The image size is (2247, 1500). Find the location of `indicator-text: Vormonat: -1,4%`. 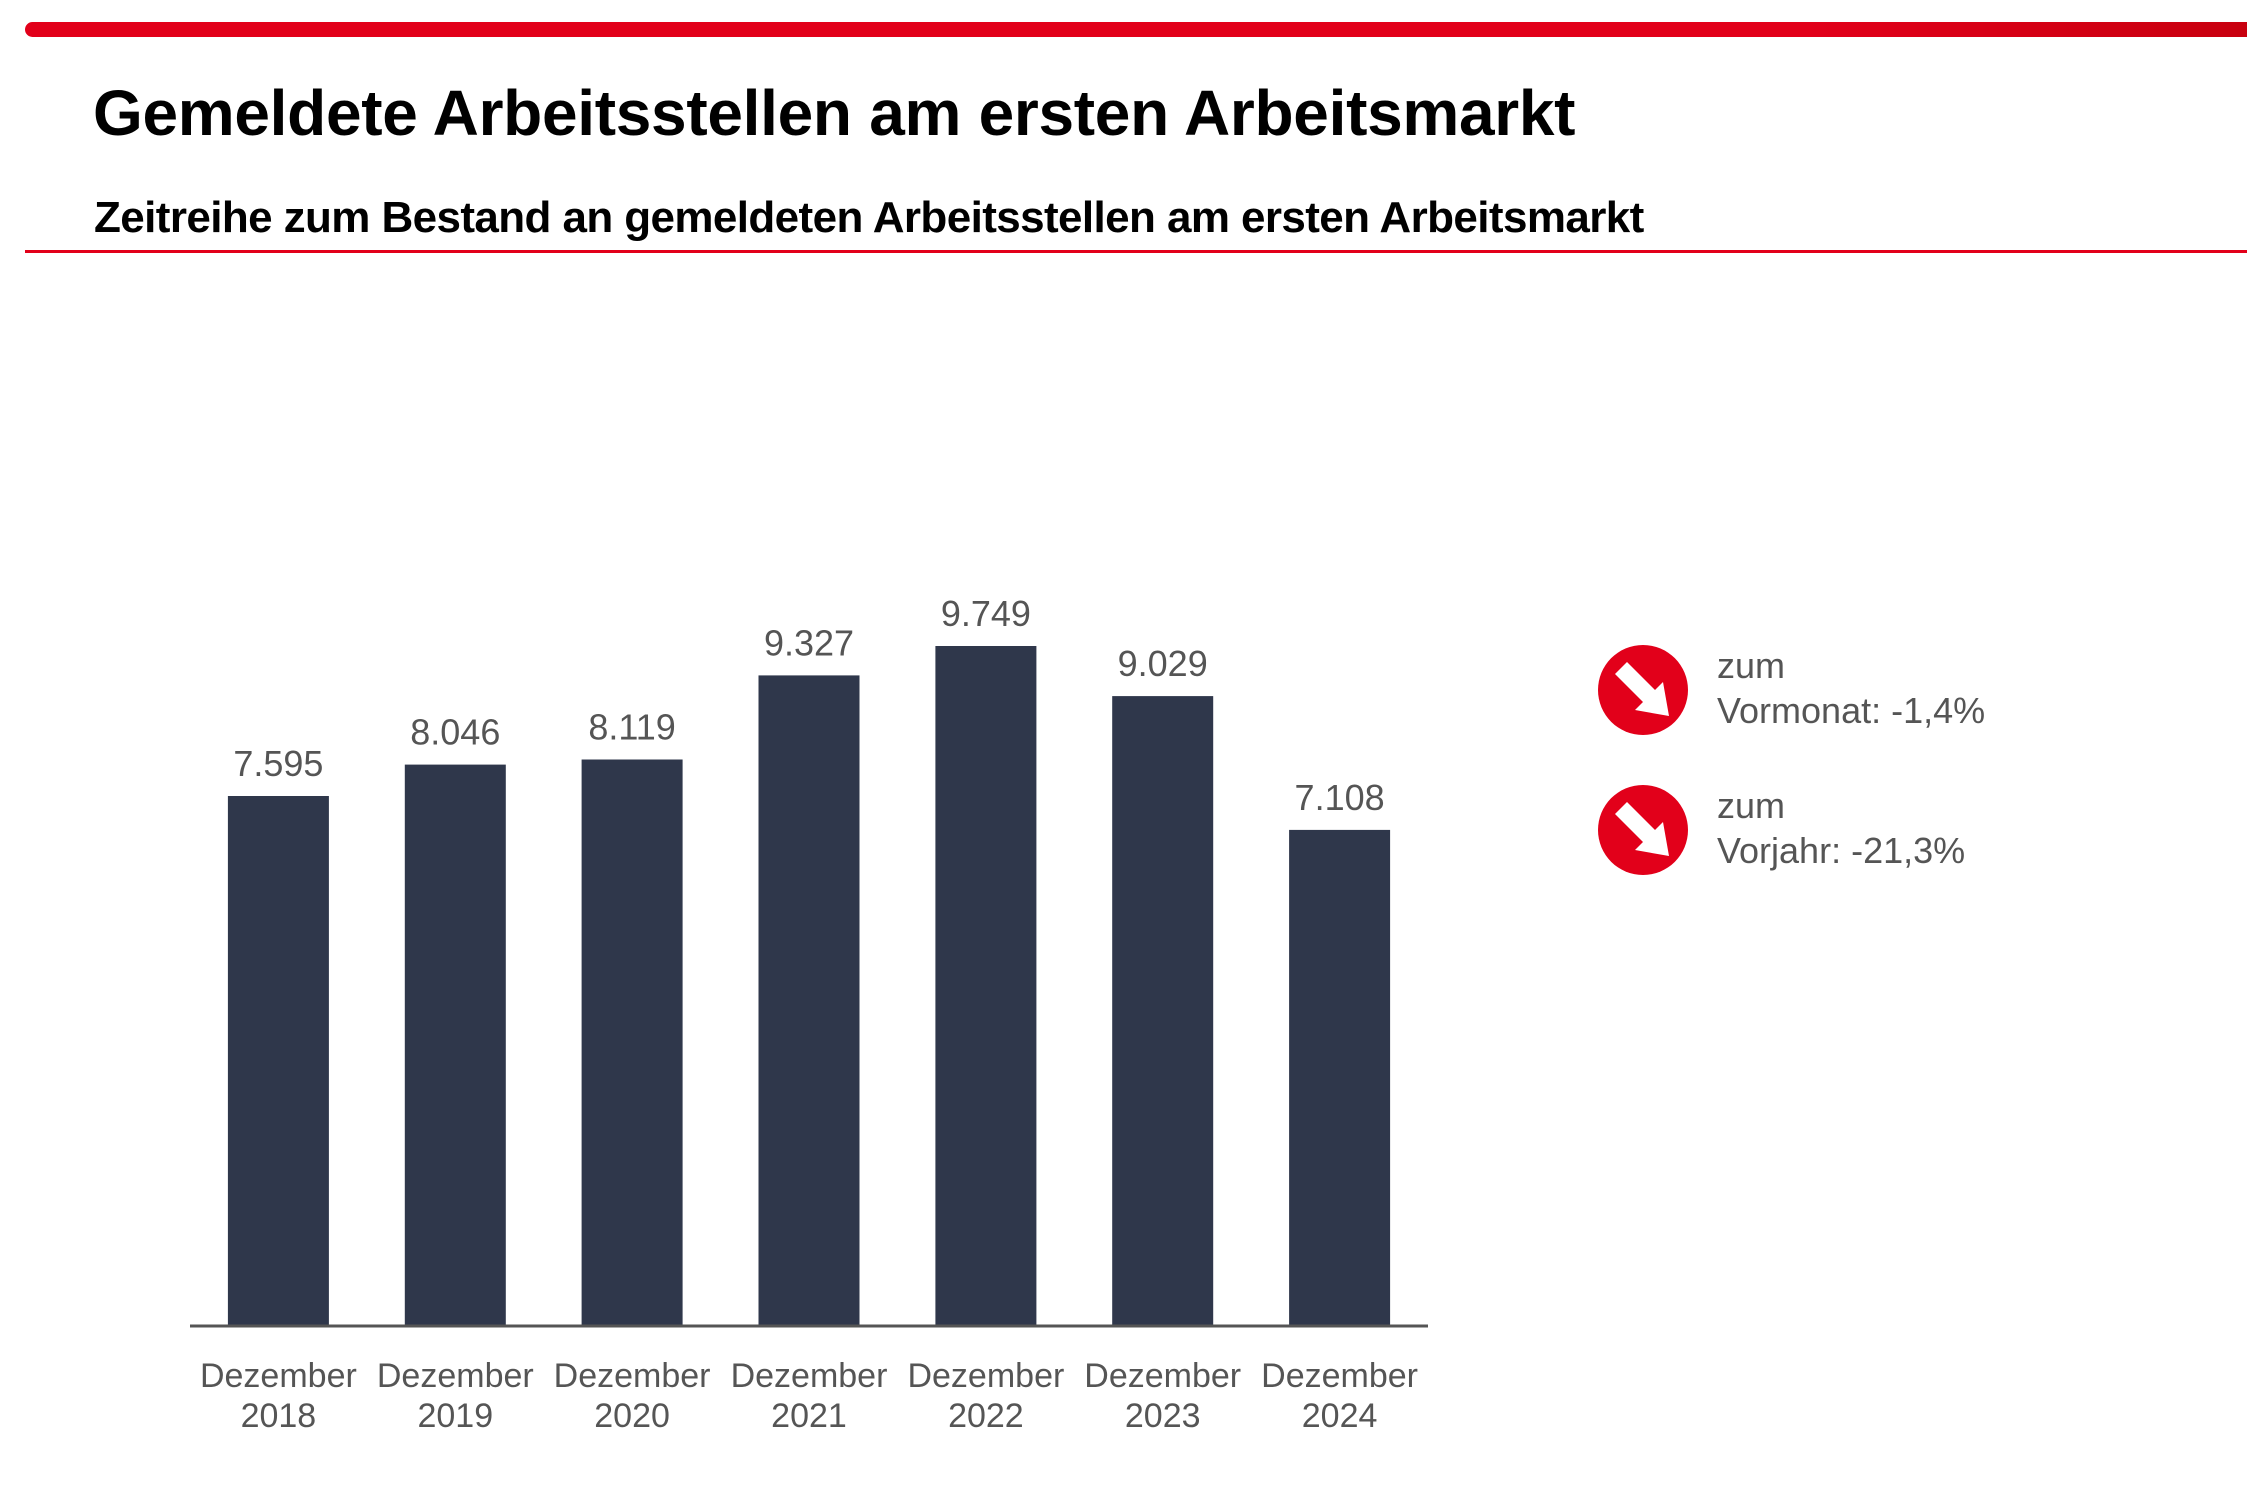

indicator-text: Vormonat: -1,4% is located at coordinates (1851, 711).